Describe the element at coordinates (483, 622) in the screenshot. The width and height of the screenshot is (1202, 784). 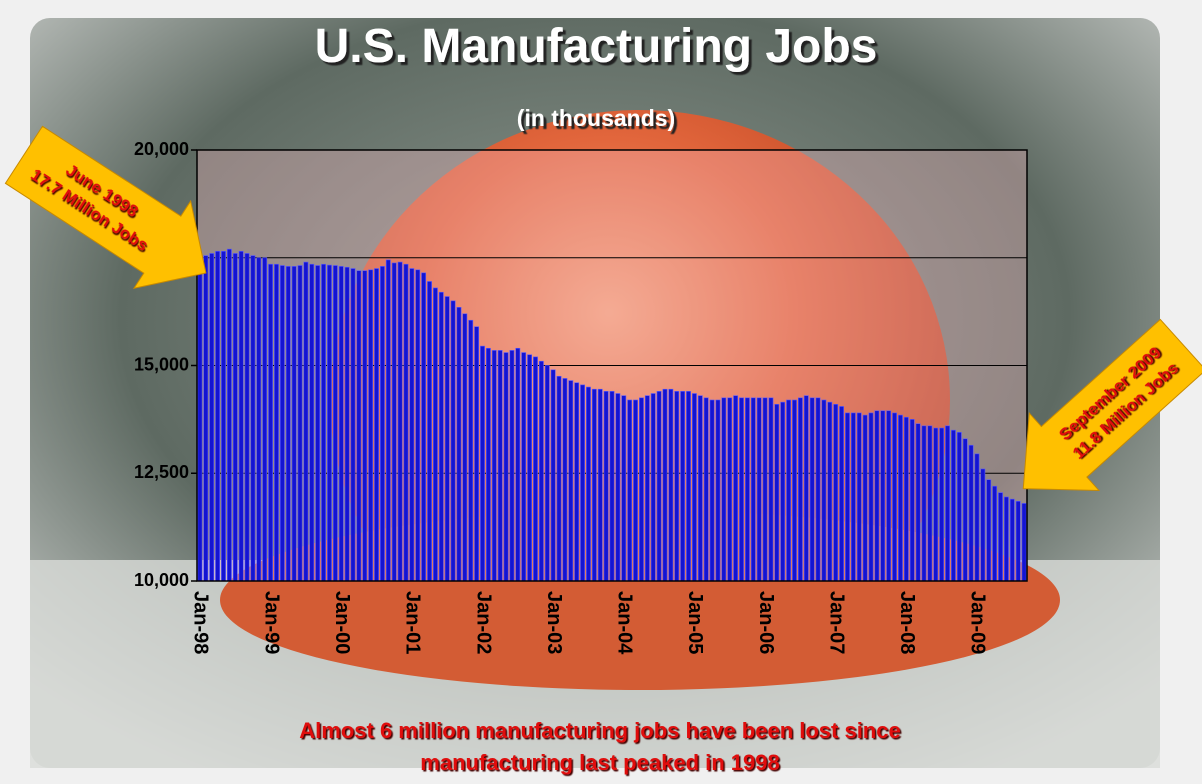
I see `x-tick-label: Jan-02` at that location.